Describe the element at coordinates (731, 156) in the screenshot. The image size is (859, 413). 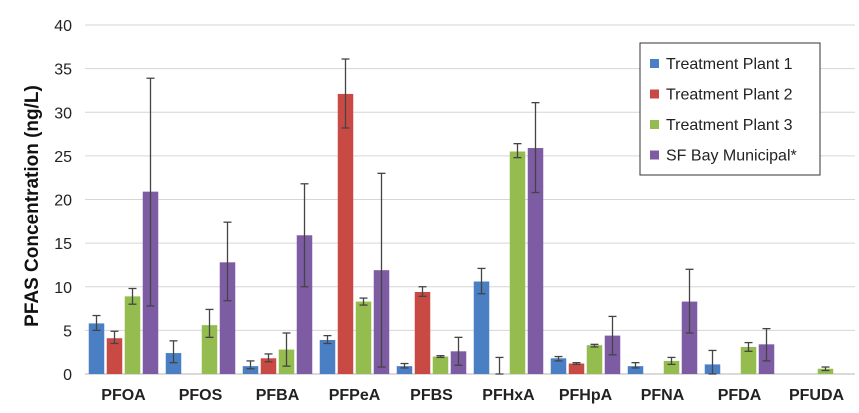
I see `legend-label: SF Bay Municipal*` at that location.